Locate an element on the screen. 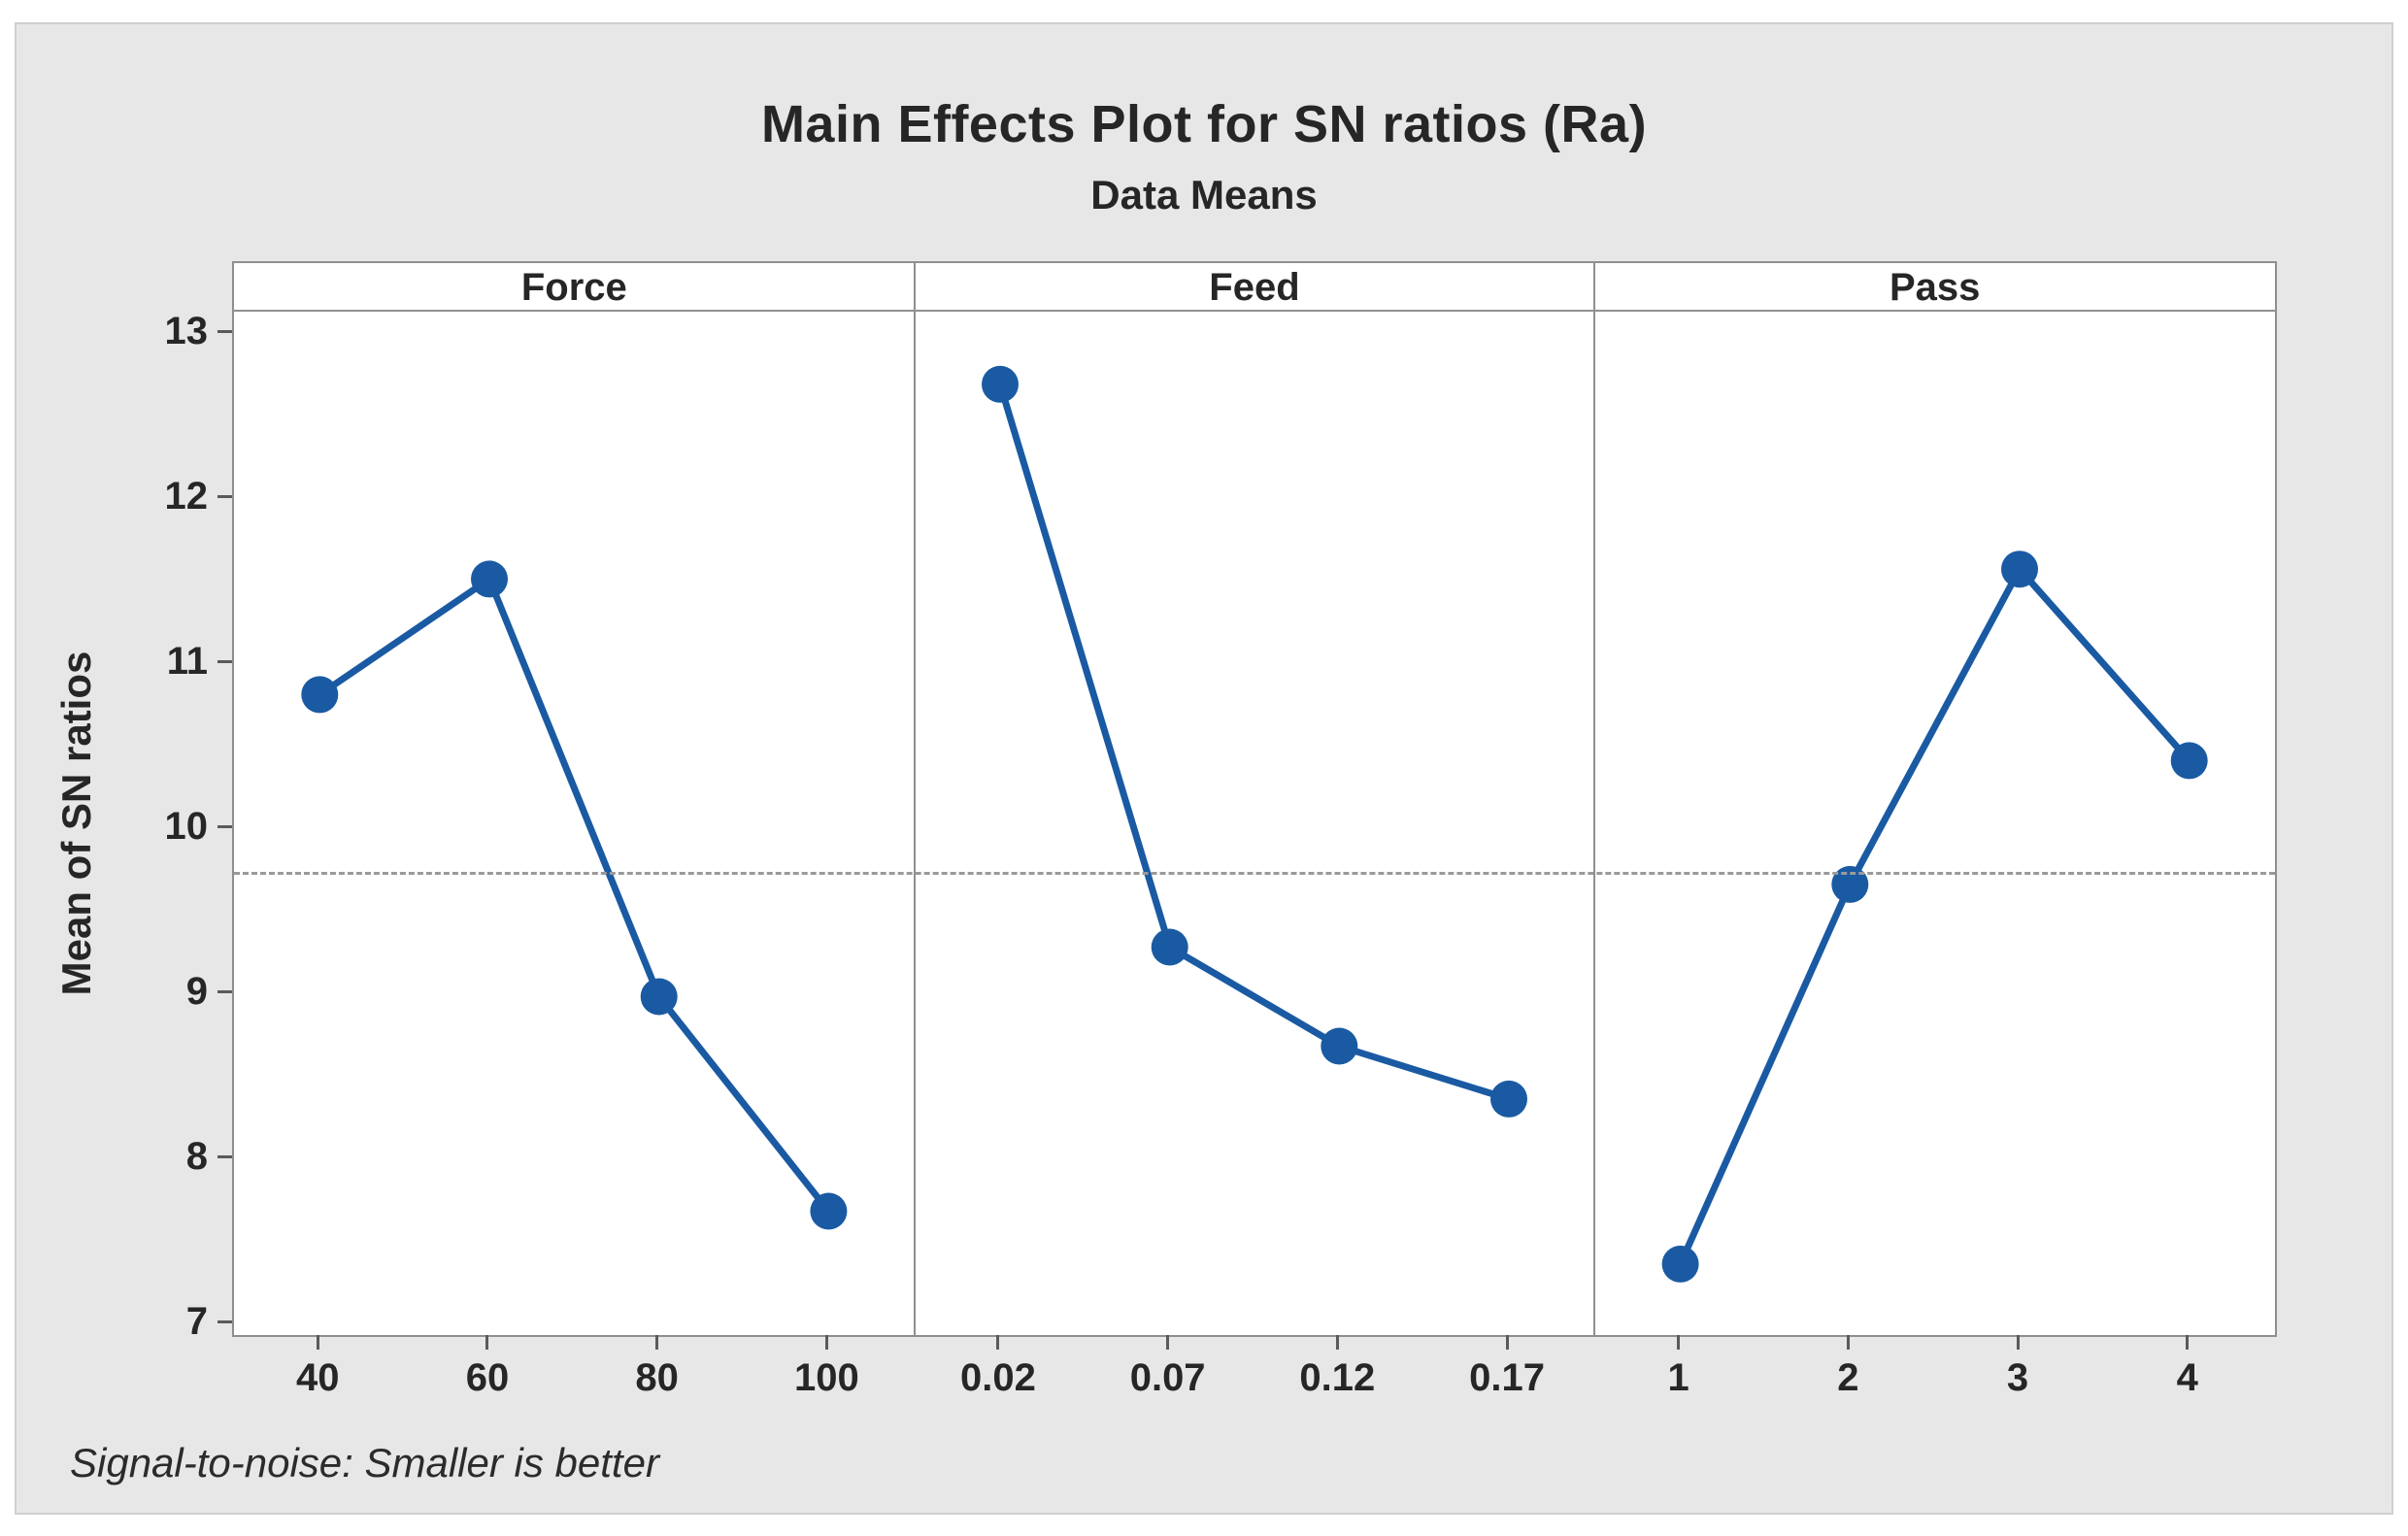 The image size is (2408, 1536). x-tick-label-feed-0.07: 0.07 is located at coordinates (1167, 1377).